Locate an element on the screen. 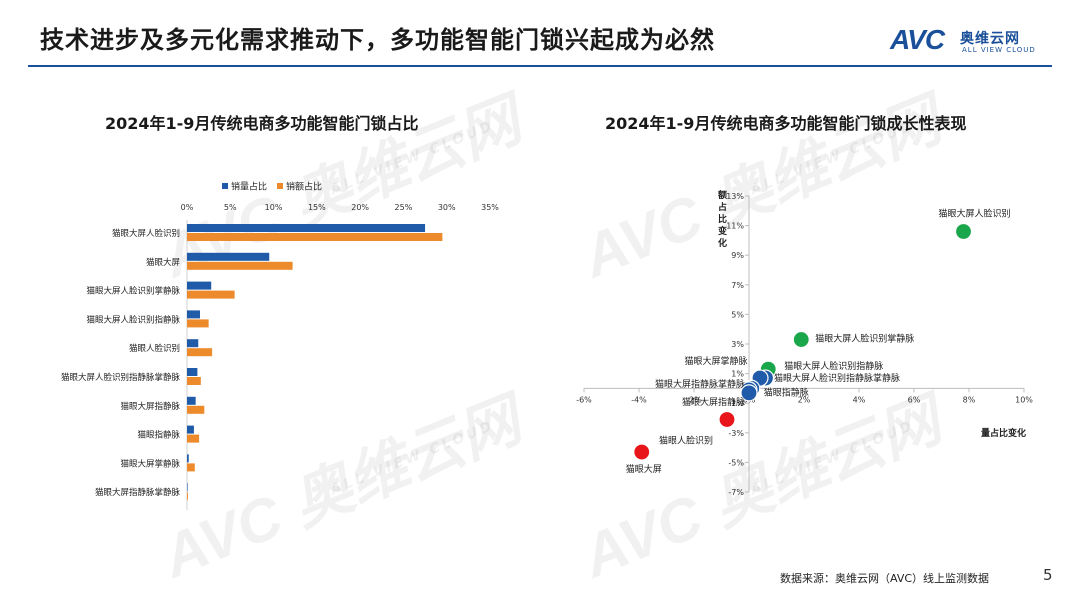 The width and height of the screenshot is (1080, 608). x-tick-label: 25% is located at coordinates (404, 207).